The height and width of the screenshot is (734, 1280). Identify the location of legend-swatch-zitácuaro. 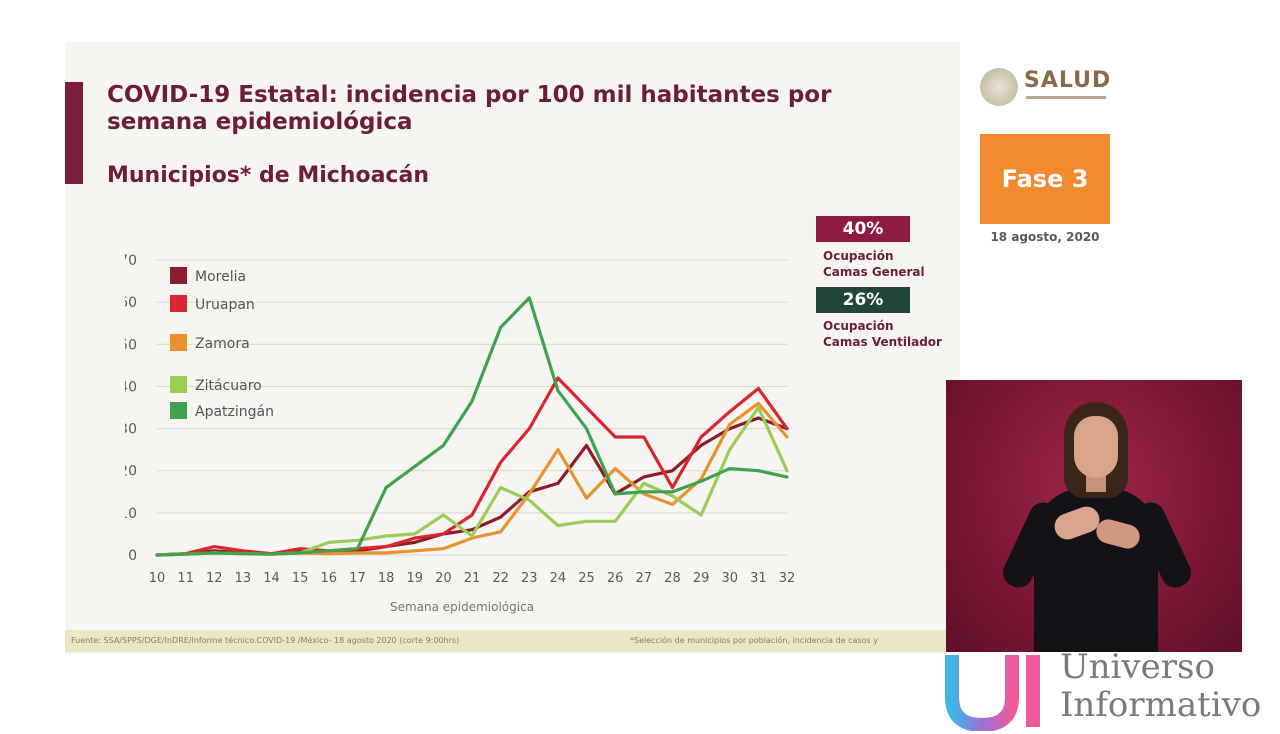
(178, 384).